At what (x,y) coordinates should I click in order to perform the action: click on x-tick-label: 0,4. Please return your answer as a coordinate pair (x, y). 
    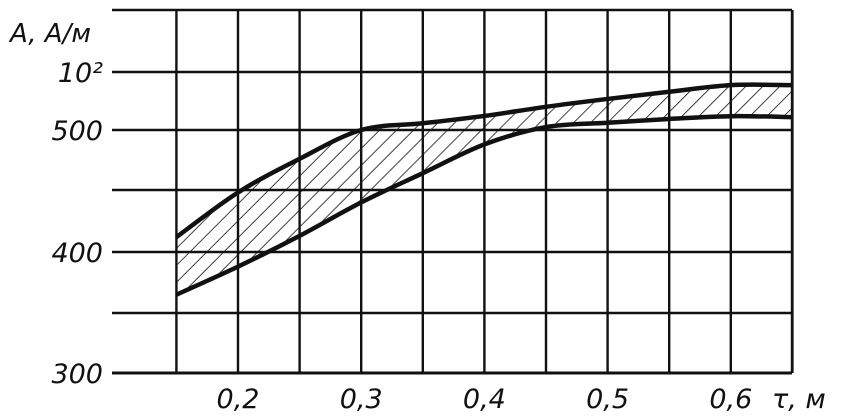
    Looking at the image, I should click on (484, 399).